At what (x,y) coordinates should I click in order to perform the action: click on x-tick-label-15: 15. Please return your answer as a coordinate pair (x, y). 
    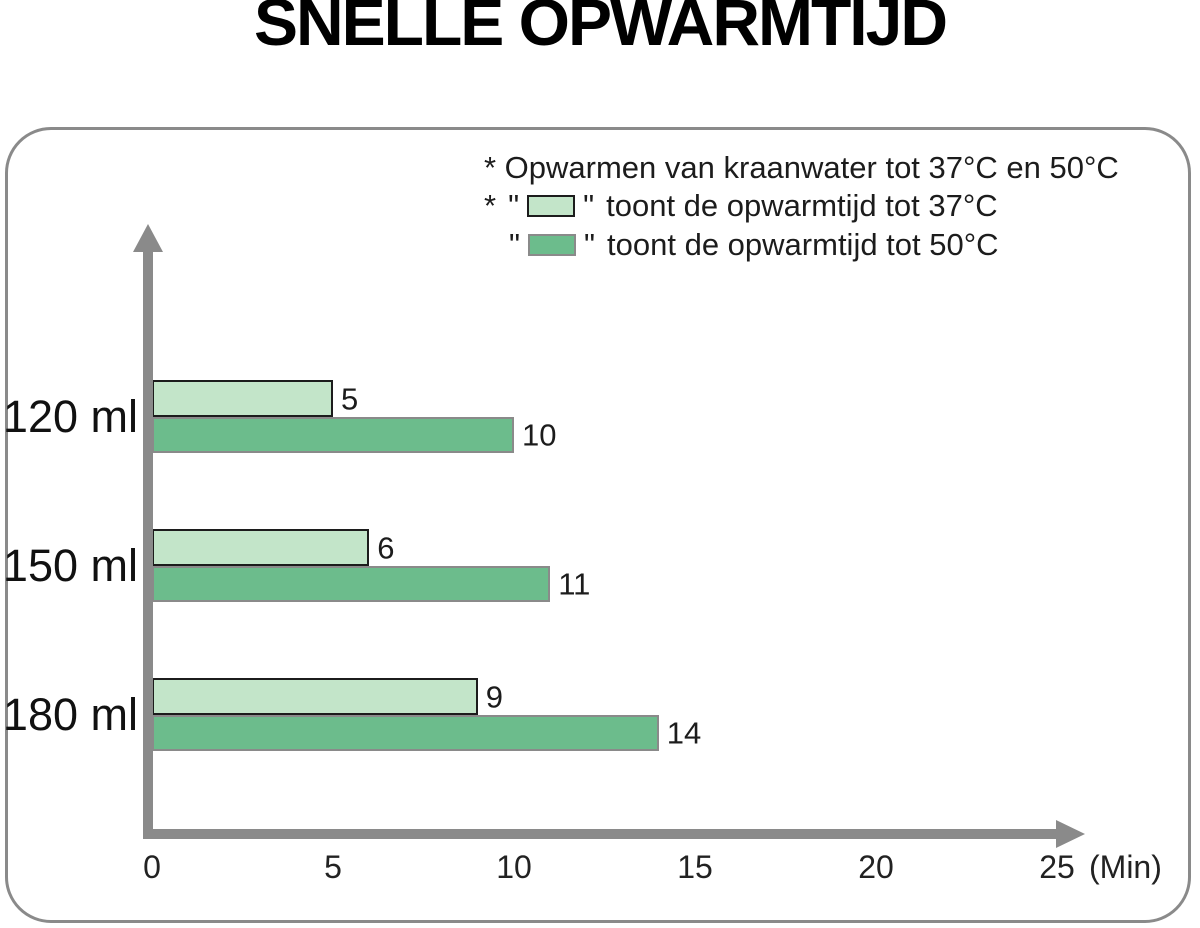
    Looking at the image, I should click on (695, 867).